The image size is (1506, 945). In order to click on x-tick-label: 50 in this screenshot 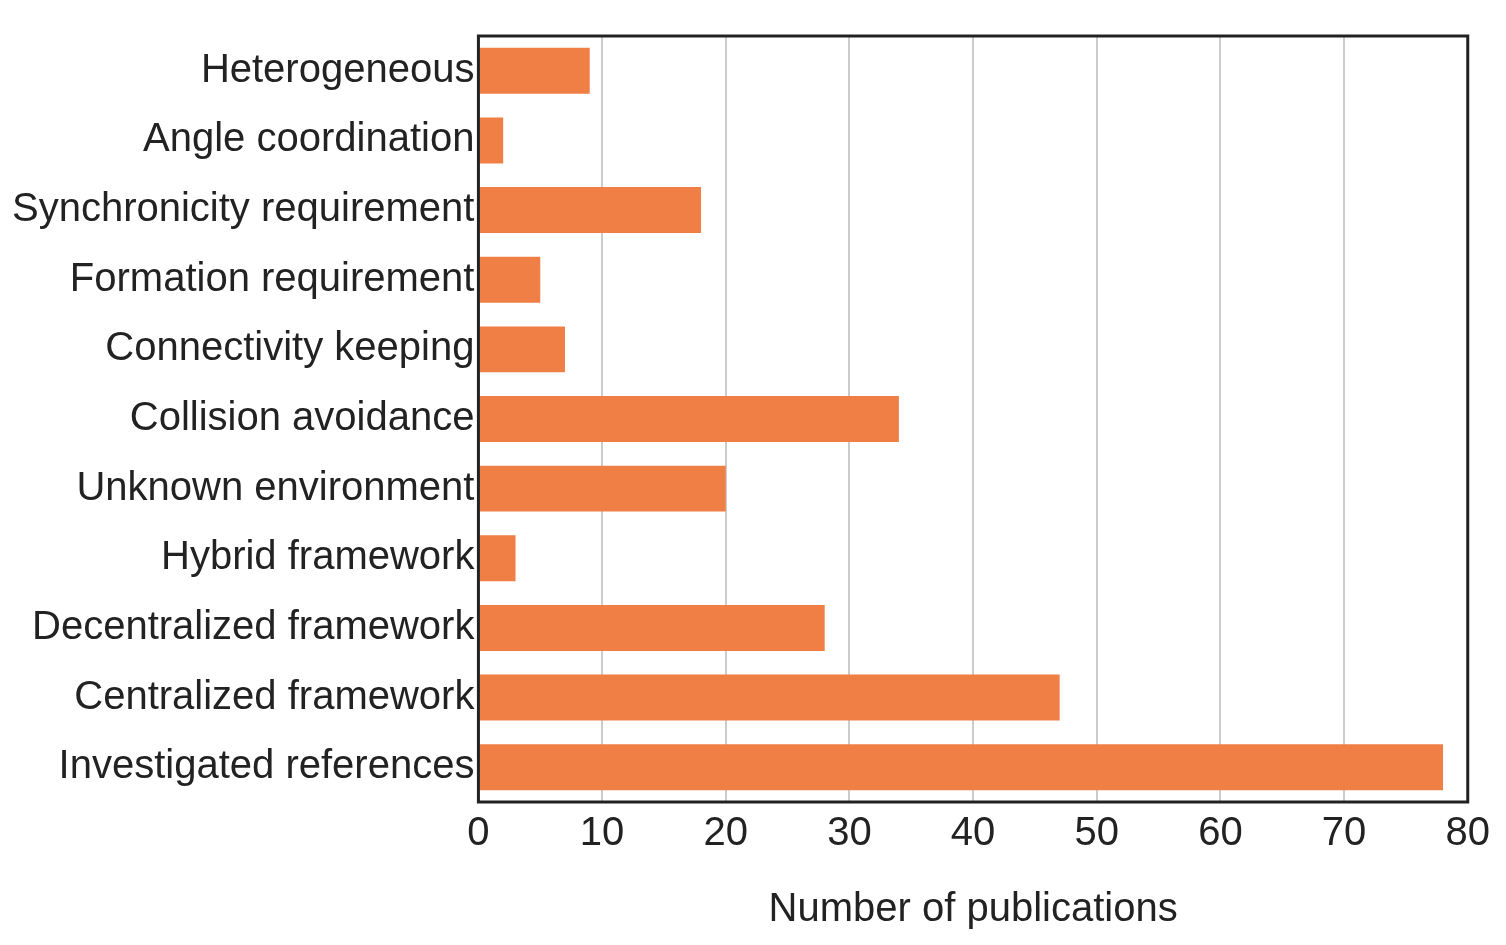, I will do `click(1096, 831)`.